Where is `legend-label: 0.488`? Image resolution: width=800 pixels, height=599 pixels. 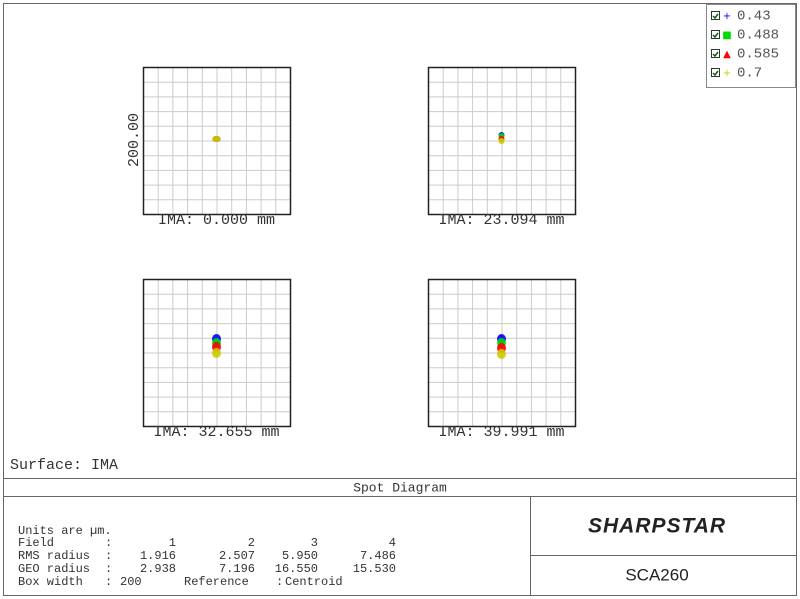
legend-label: 0.488 is located at coordinates (758, 36).